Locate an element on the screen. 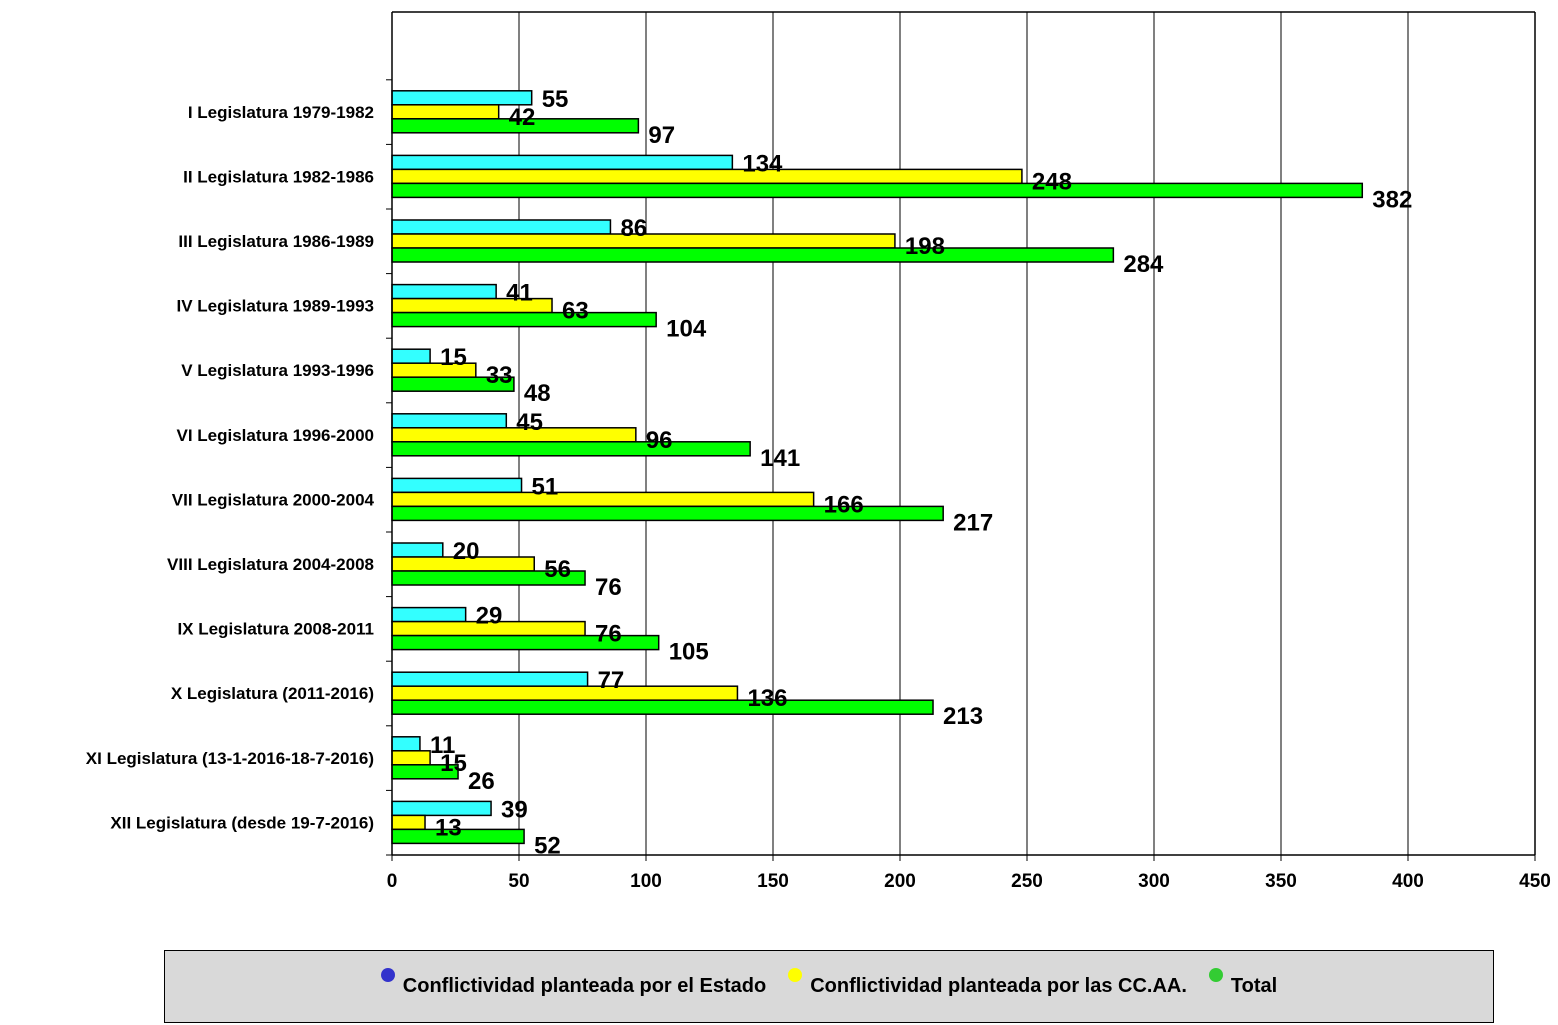  data-label-total: 382 is located at coordinates (1392, 199).